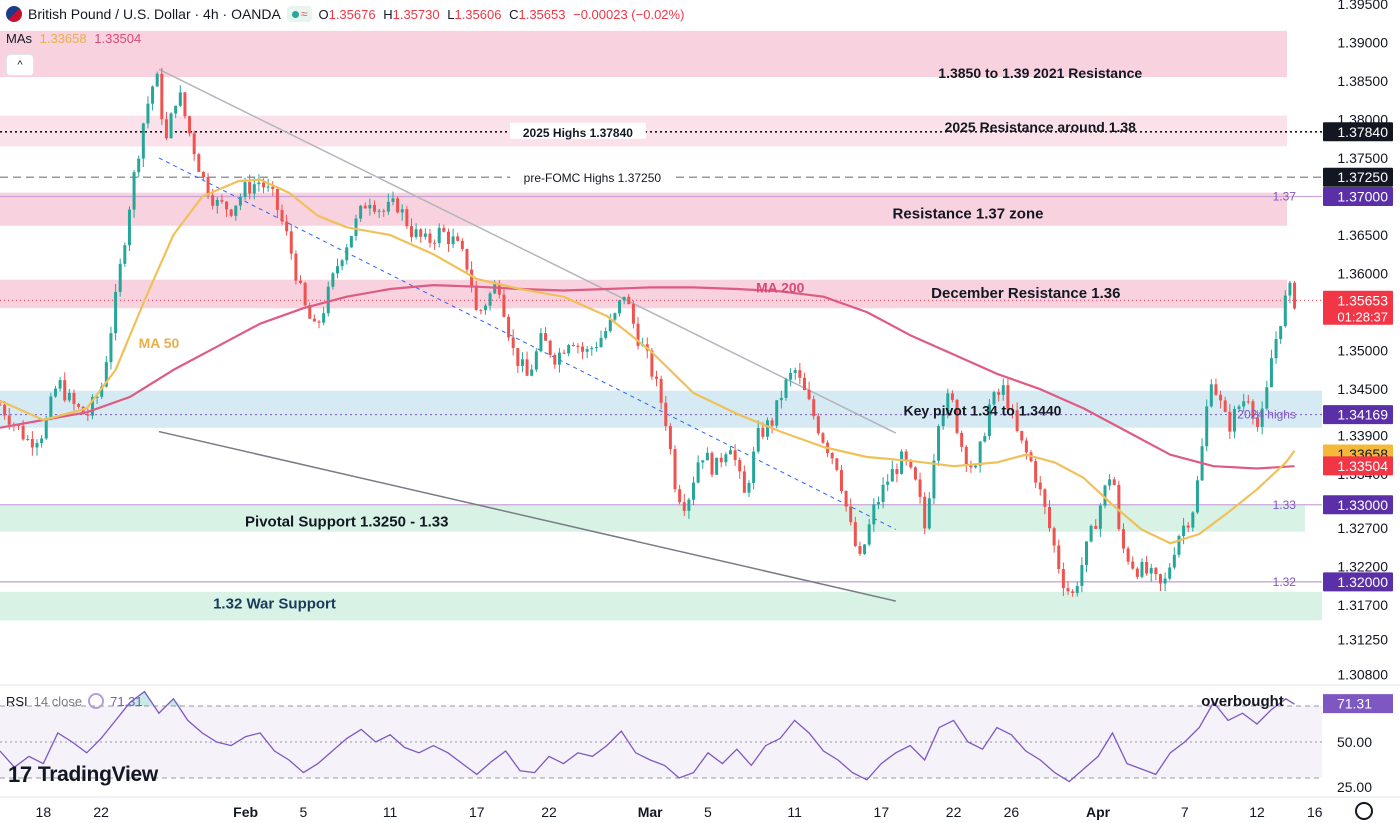 The width and height of the screenshot is (1400, 823). I want to click on market-status-pill: ≈, so click(299, 14).